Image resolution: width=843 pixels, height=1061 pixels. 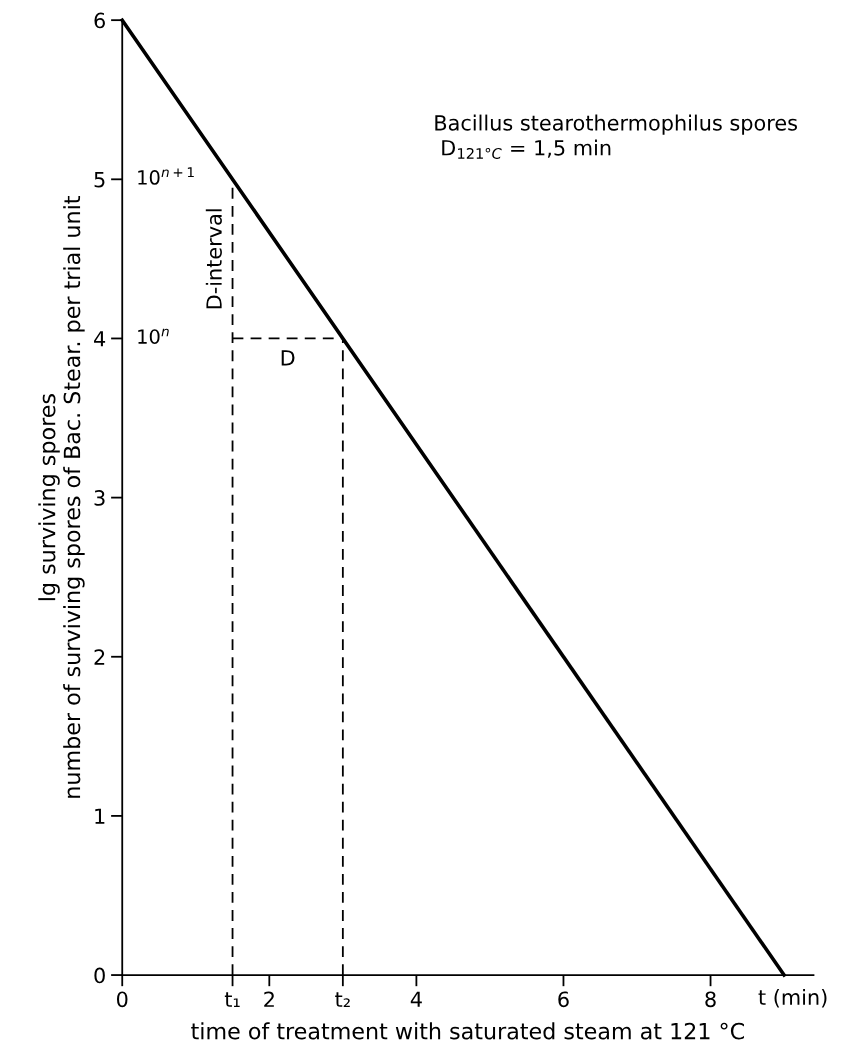 What do you see at coordinates (269, 999) in the screenshot?
I see `x-tick-label: 2` at bounding box center [269, 999].